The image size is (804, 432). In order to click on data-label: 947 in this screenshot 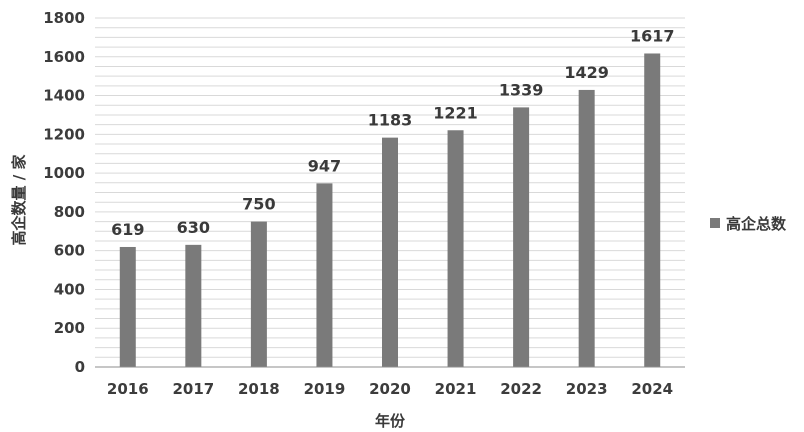, I will do `click(324, 165)`.